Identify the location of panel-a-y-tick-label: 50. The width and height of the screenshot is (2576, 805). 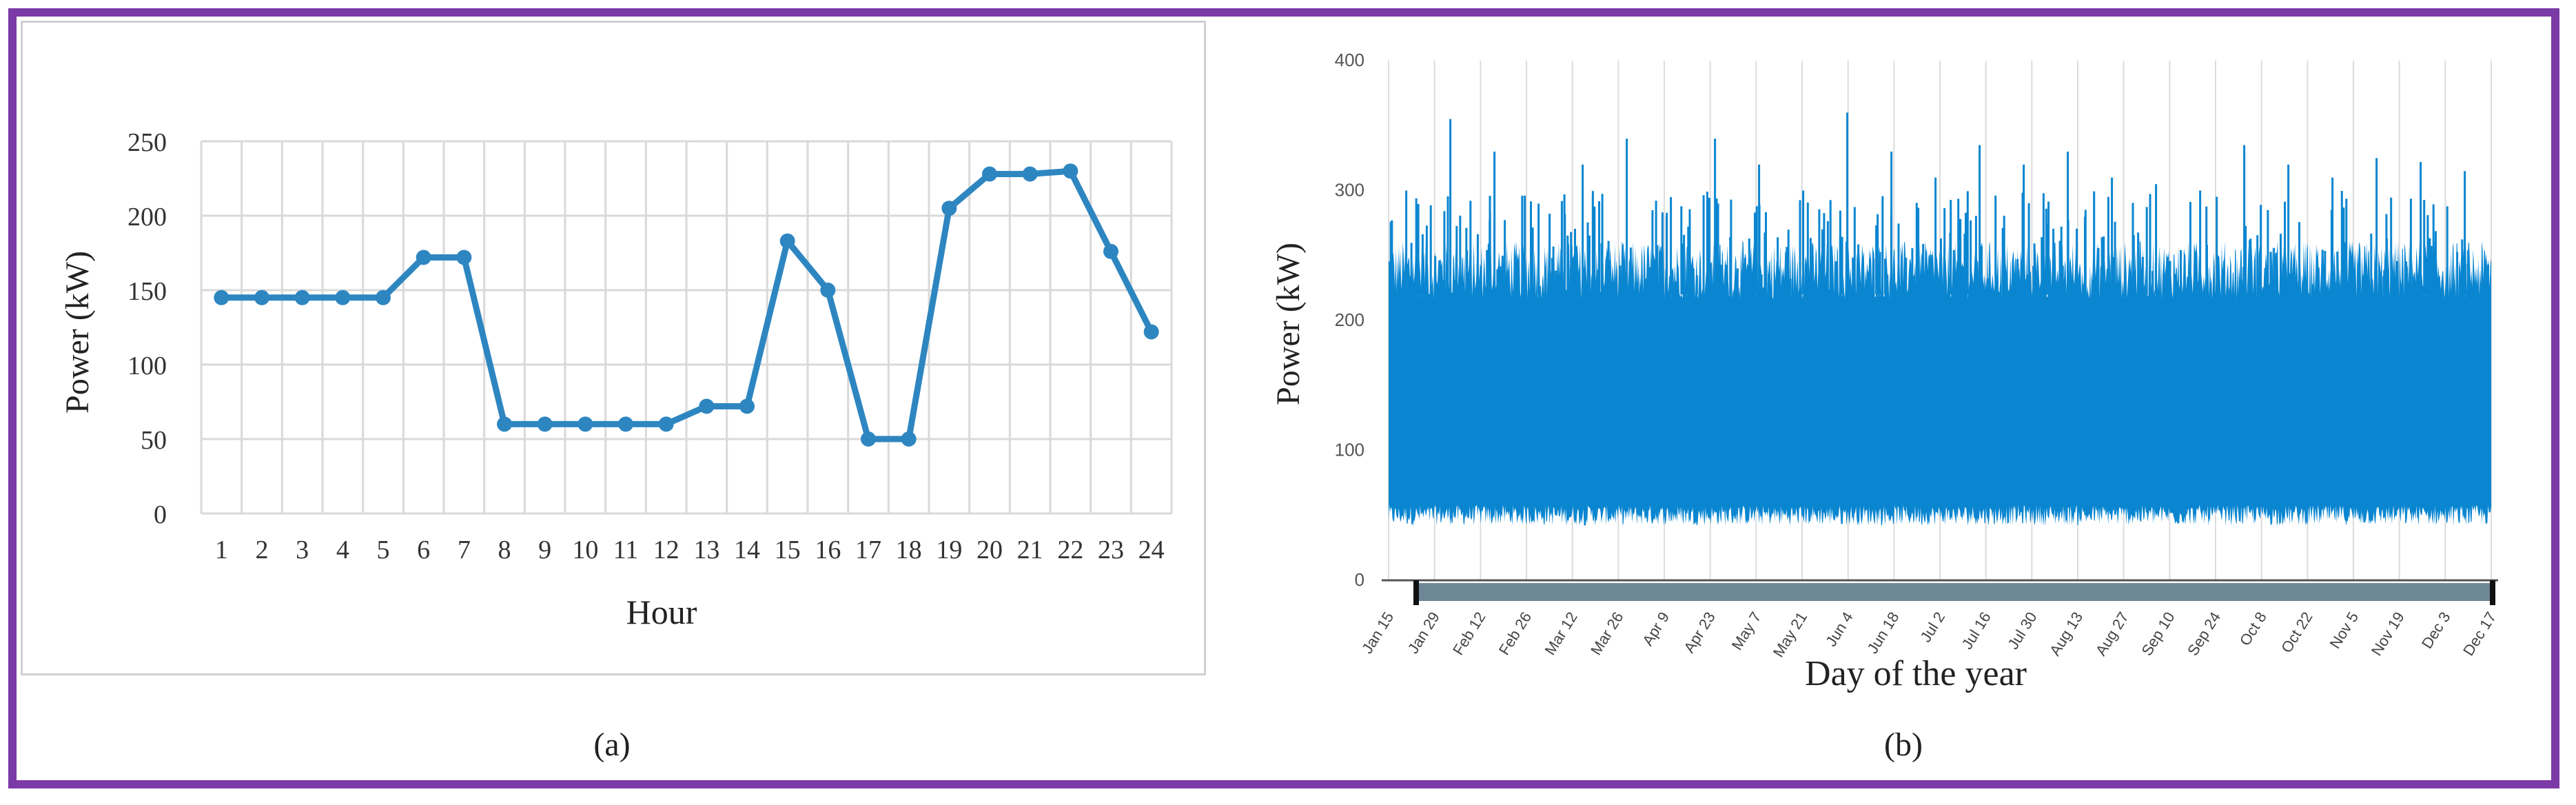
(154, 440).